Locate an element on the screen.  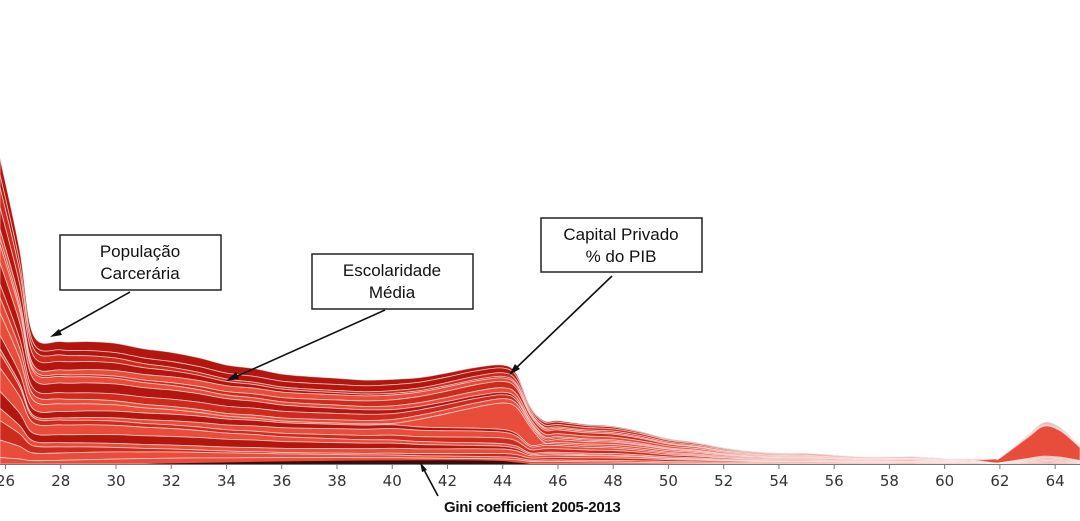
x-tick-label: 30 is located at coordinates (115, 481).